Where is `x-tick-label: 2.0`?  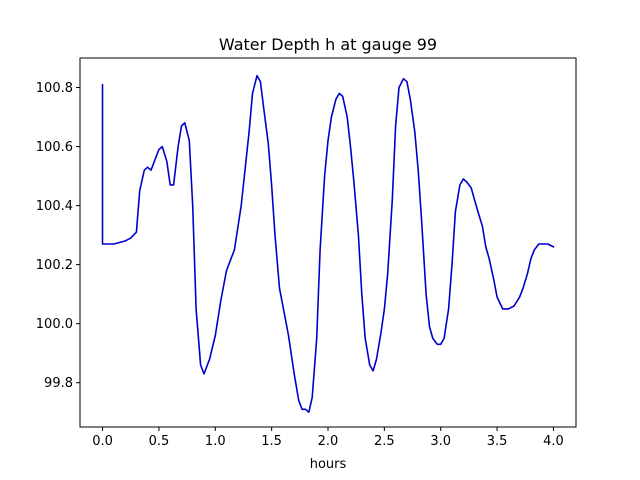
x-tick-label: 2.0 is located at coordinates (328, 441).